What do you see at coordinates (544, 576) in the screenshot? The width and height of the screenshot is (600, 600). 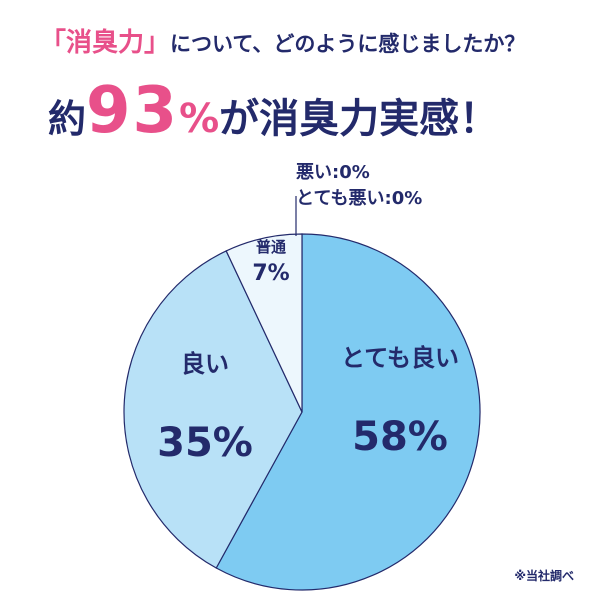 I see `footnote: ※当社調べ` at bounding box center [544, 576].